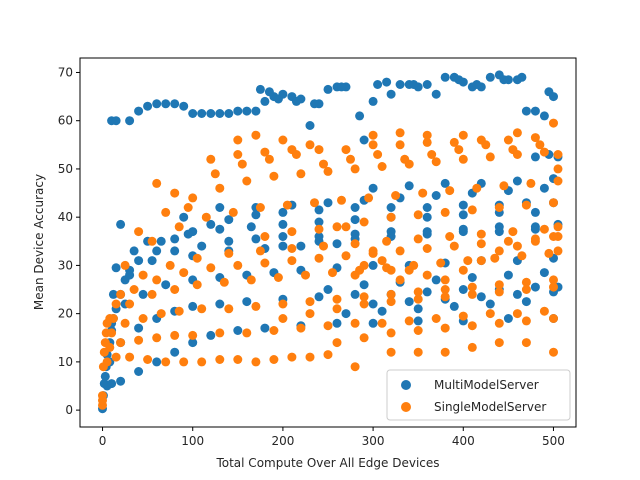 The image size is (640, 480). I want to click on y-tick-label: 70, so click(65, 72).